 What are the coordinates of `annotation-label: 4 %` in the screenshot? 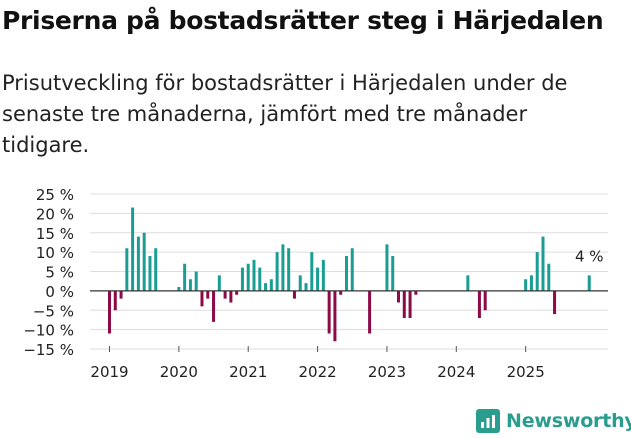 It's located at (589, 256).